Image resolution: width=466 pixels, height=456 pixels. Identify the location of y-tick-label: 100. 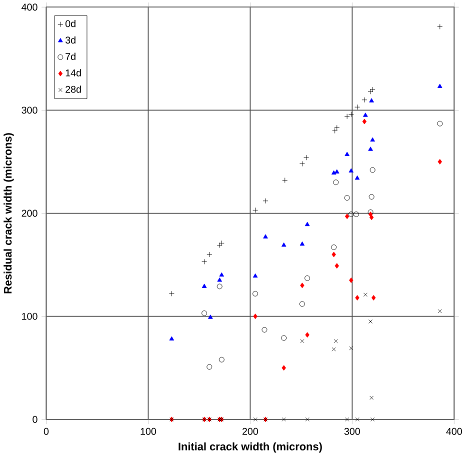
(30, 316).